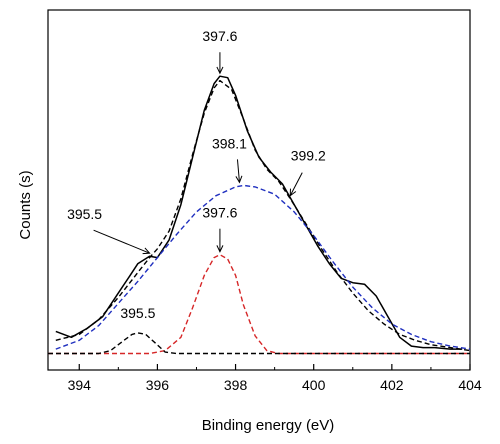  Describe the element at coordinates (308, 156) in the screenshot. I see `annotation-label: 399.2` at that location.